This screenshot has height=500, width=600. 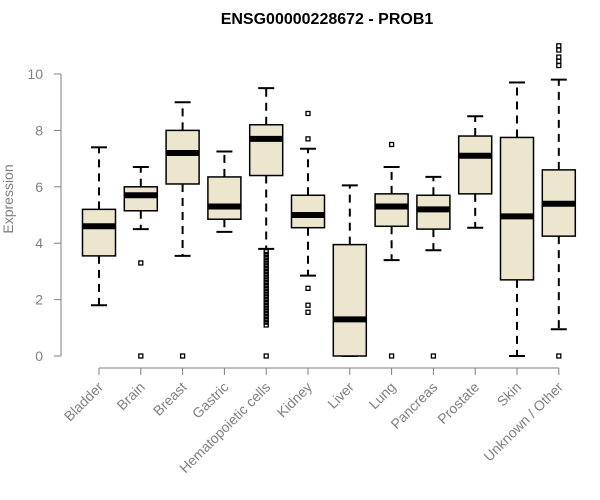 What do you see at coordinates (130, 396) in the screenshot?
I see `x-tick-label: Brain` at bounding box center [130, 396].